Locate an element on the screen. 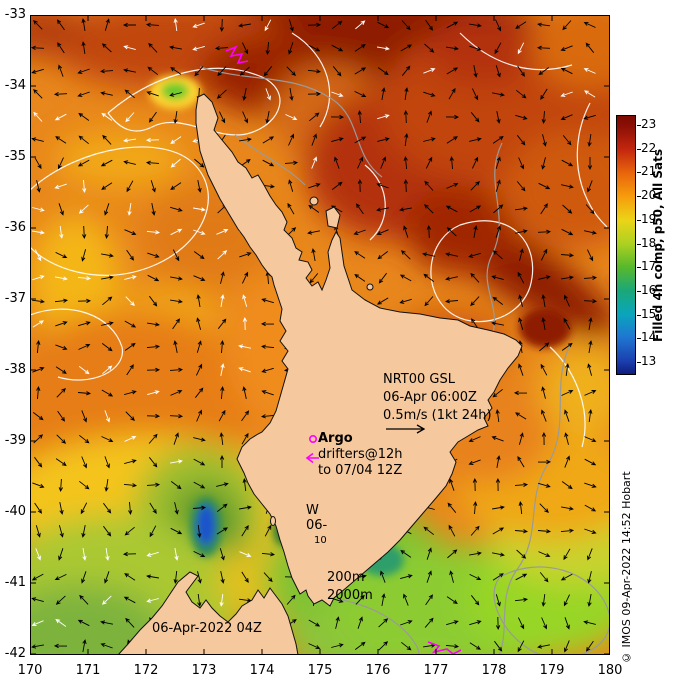  island-little-barrier is located at coordinates (314, 201).